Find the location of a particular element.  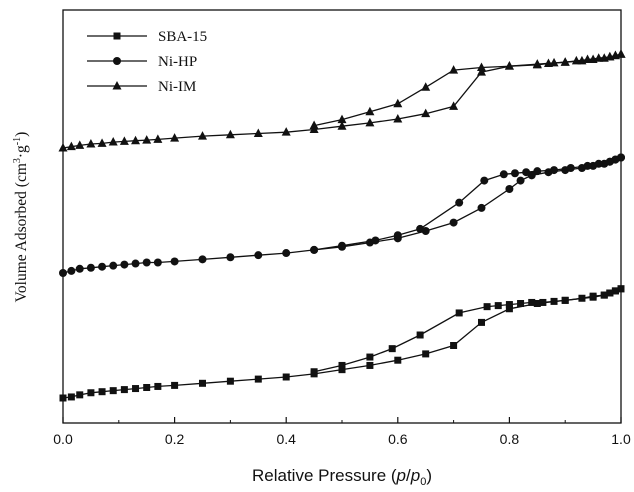

x-tick-label: 0.2 is located at coordinates (175, 439).